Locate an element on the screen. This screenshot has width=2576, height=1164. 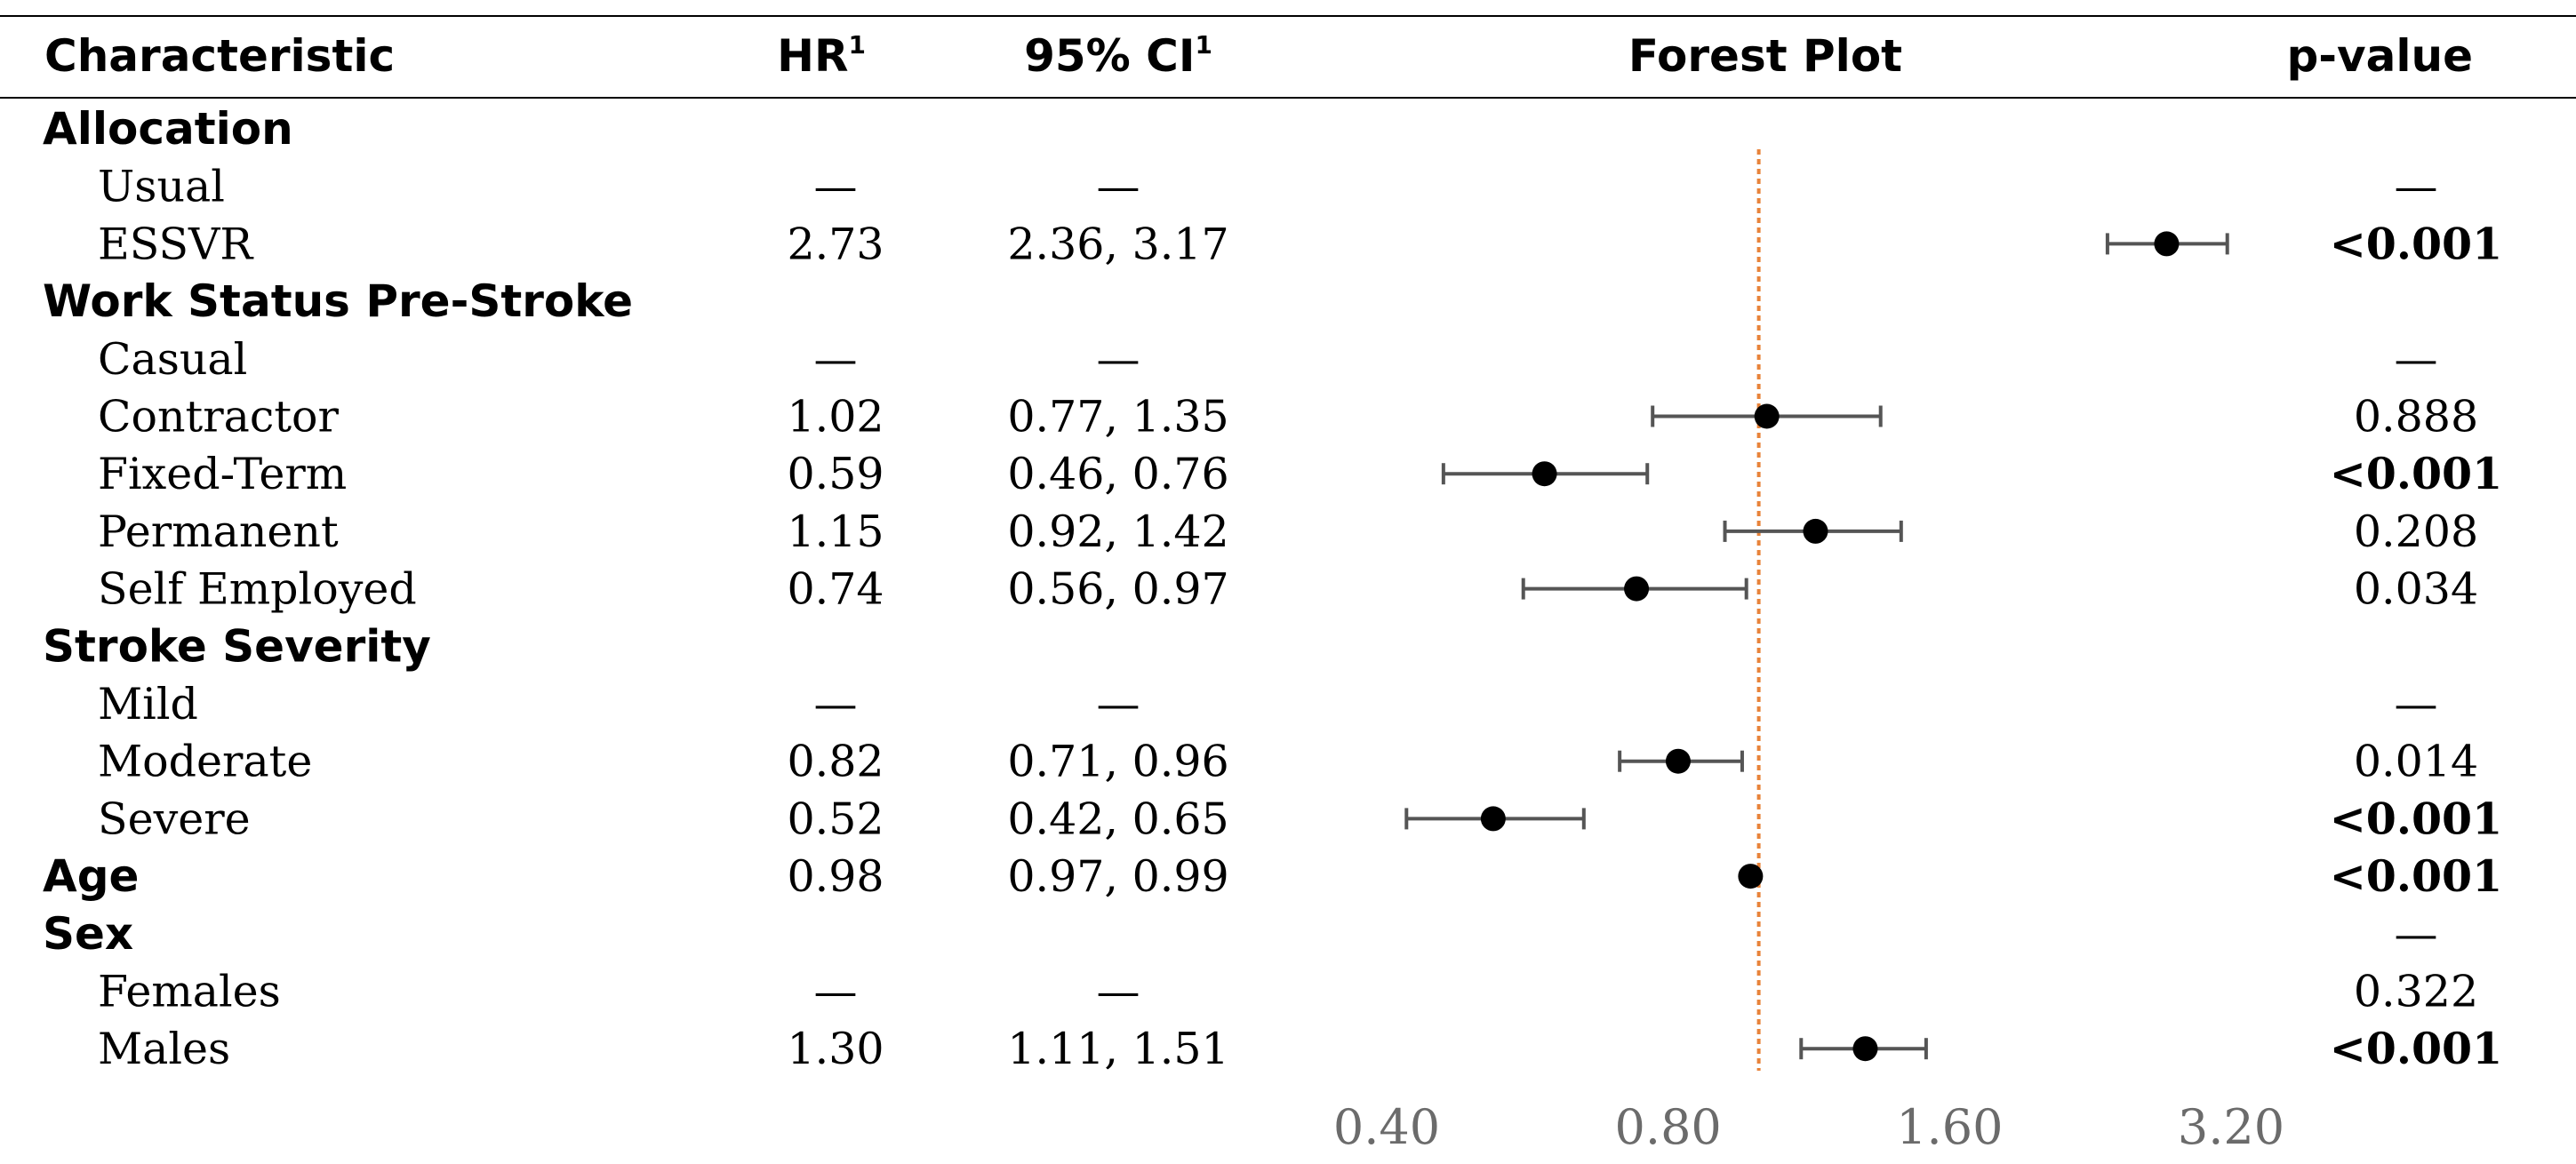
table-row: Stroke Severity is located at coordinates (237, 646).